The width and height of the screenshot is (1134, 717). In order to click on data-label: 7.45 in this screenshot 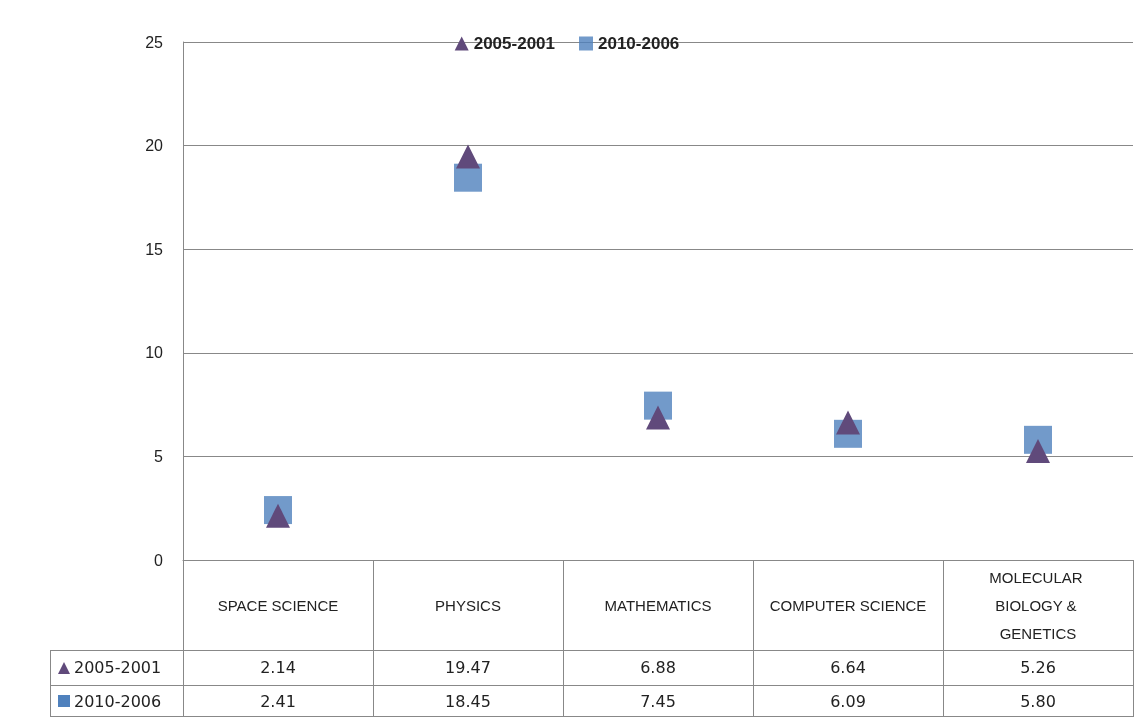, I will do `click(658, 701)`.